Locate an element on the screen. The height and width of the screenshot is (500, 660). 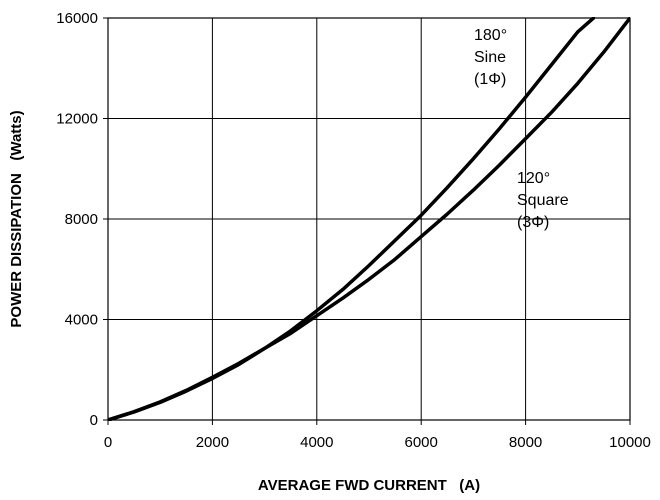
x-axis-title: AVERAGE FWD CURRENT (A) is located at coordinates (369, 485).